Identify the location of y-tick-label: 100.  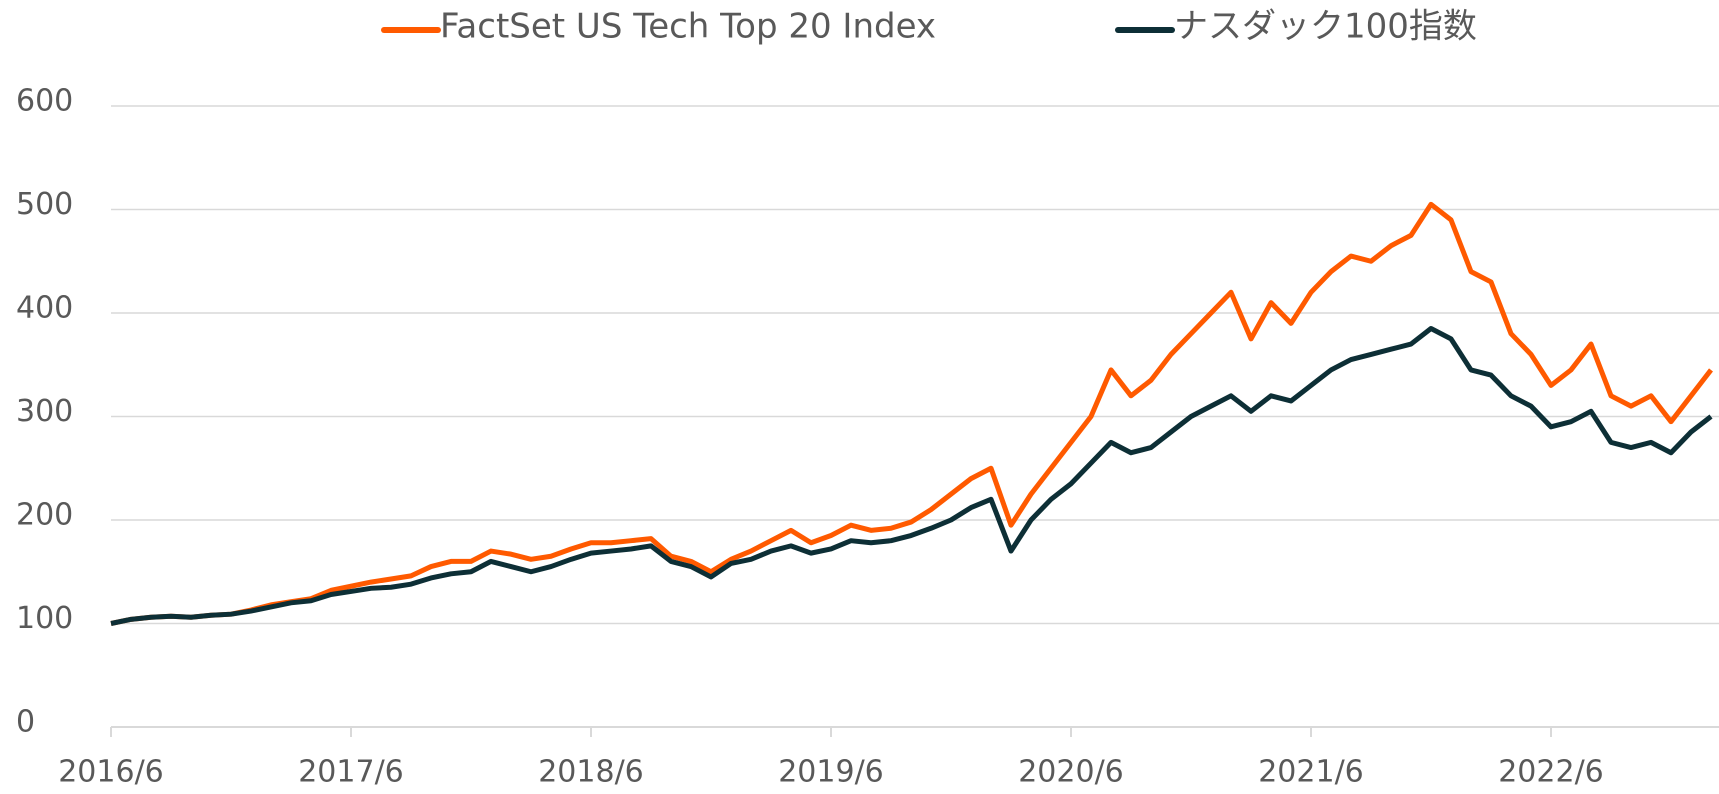
(44, 618).